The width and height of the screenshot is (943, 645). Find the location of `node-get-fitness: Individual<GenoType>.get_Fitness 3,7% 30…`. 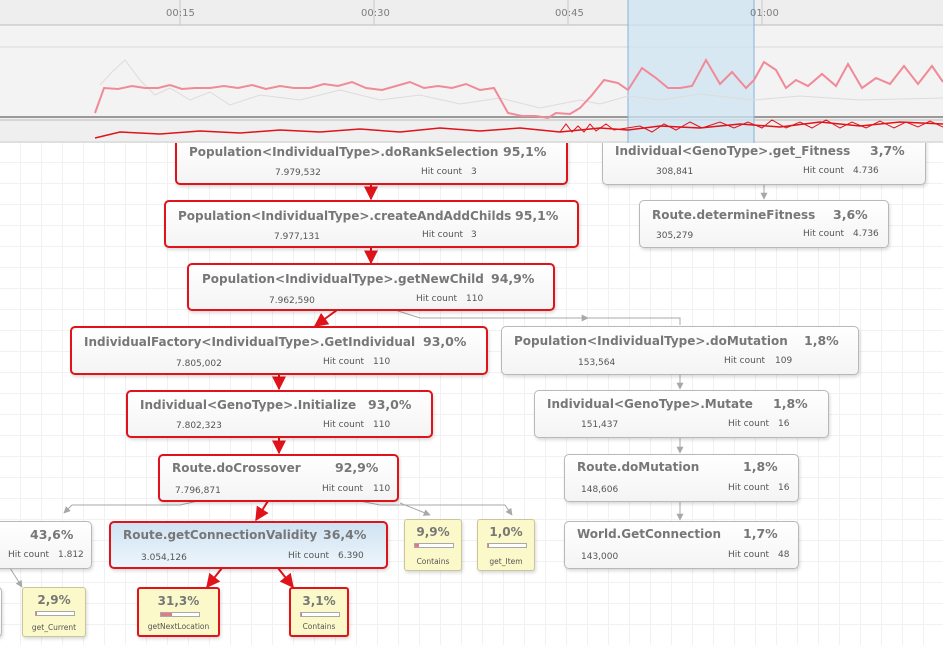

node-get-fitness: Individual<GenoType>.get_Fitness 3,7% 30… is located at coordinates (764, 164).